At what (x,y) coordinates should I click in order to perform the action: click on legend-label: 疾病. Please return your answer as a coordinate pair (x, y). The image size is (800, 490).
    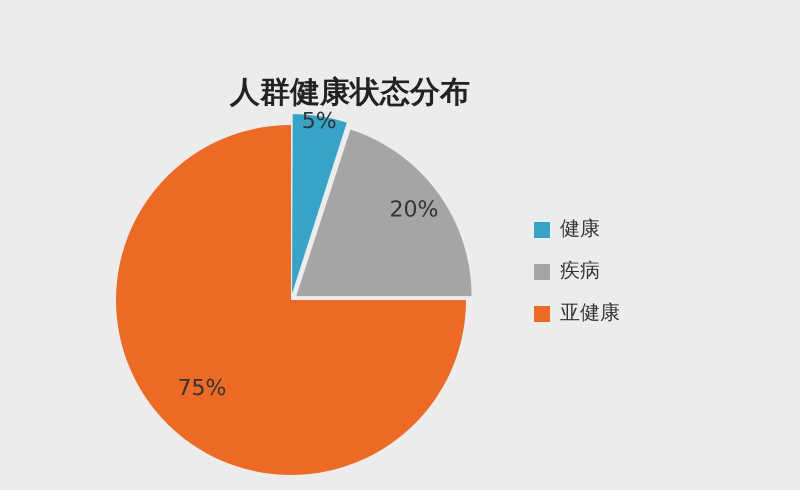
    Looking at the image, I should click on (580, 270).